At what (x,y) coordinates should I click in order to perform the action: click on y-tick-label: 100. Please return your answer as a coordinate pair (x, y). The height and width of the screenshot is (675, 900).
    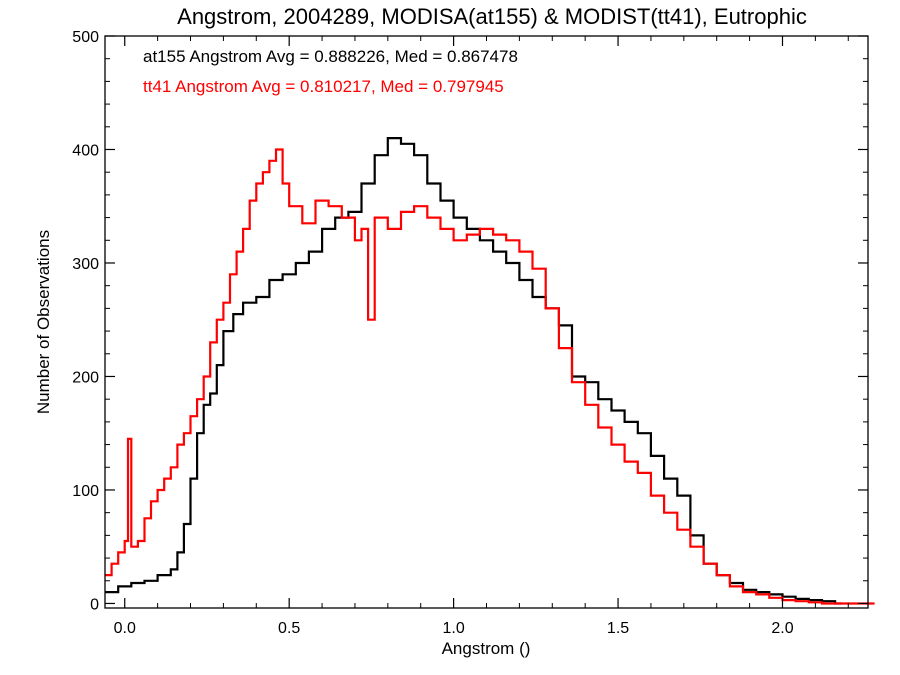
    Looking at the image, I should click on (85, 491).